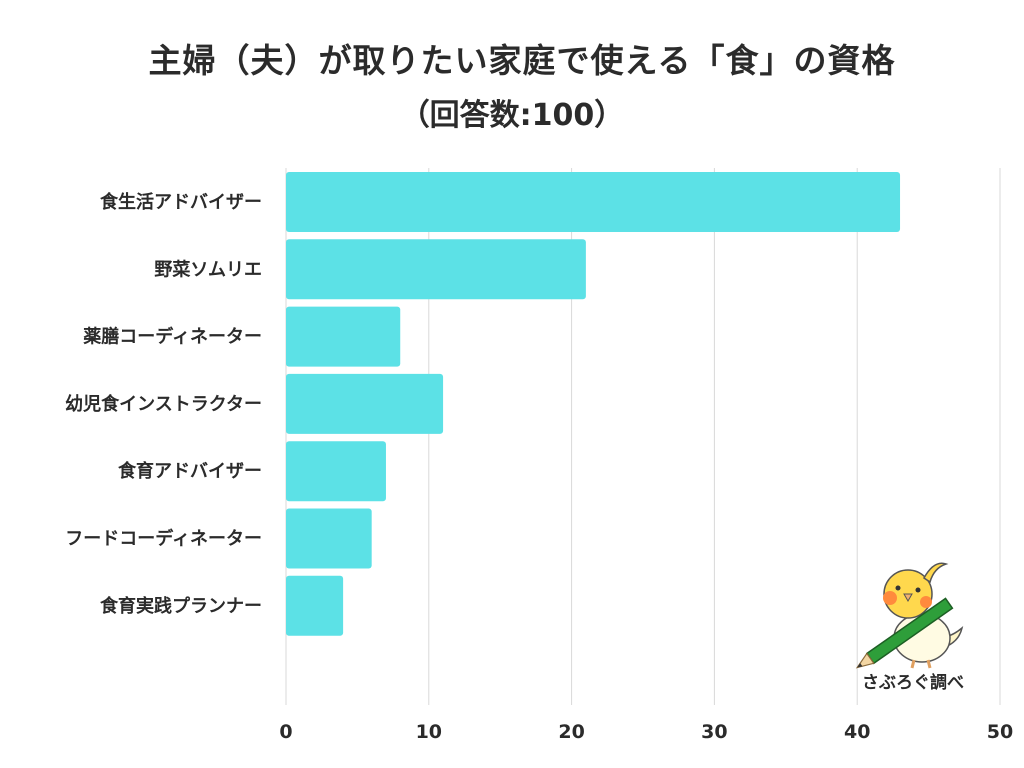  I want to click on category-label: 食育アドバイザー, so click(189, 471).